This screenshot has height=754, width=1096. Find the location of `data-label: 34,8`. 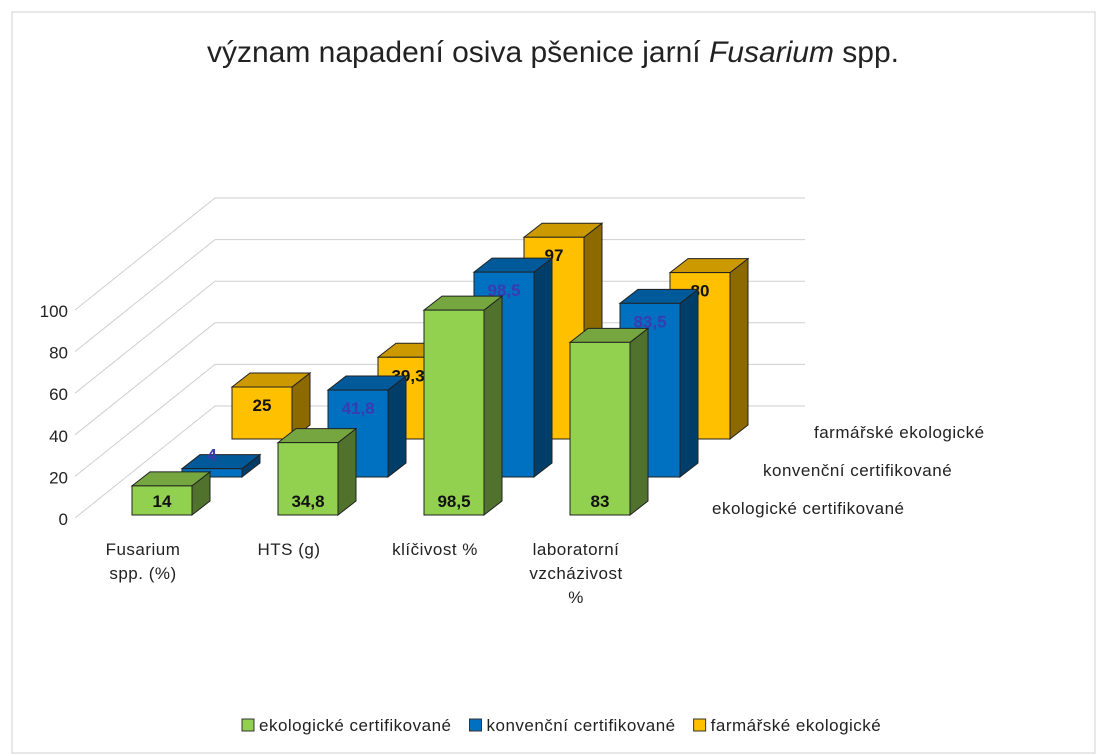

data-label: 34,8 is located at coordinates (307, 501).